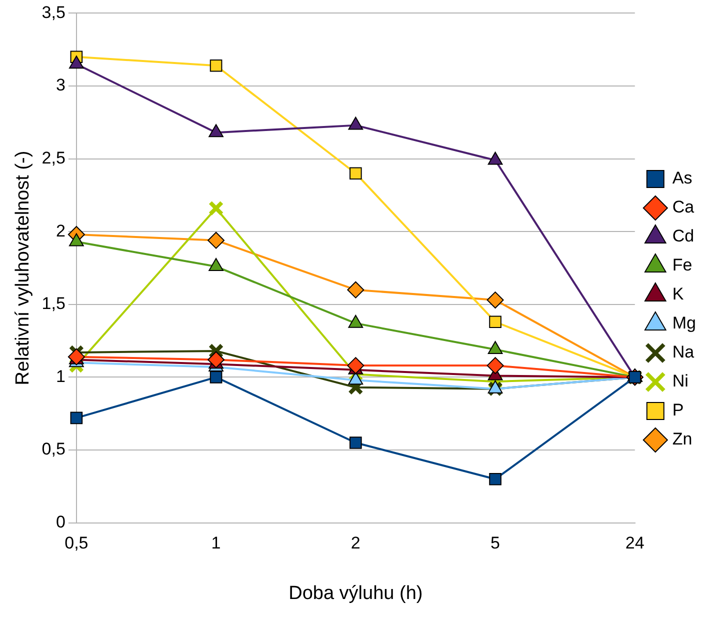 The width and height of the screenshot is (716, 617). Describe the element at coordinates (678, 410) in the screenshot. I see `legend-label: P` at that location.